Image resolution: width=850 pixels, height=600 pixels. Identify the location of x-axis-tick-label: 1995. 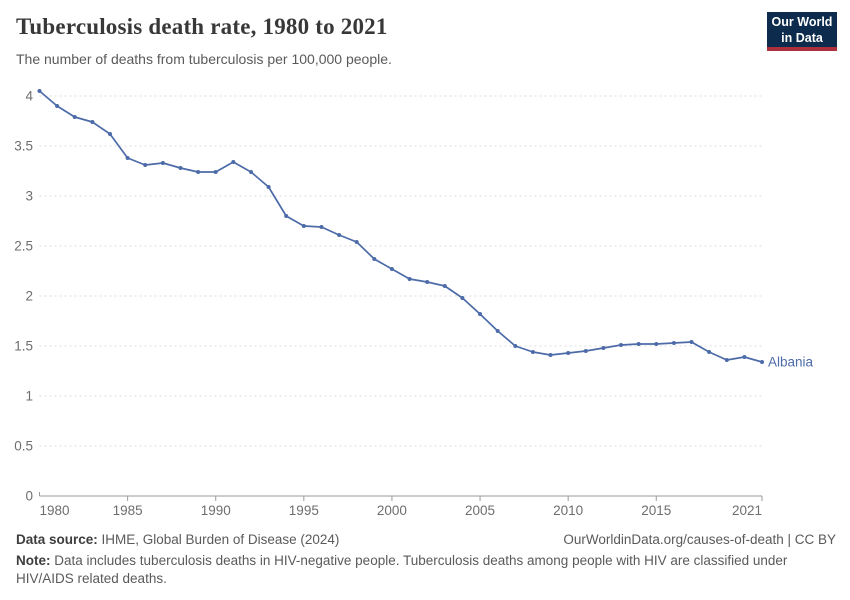
(304, 510).